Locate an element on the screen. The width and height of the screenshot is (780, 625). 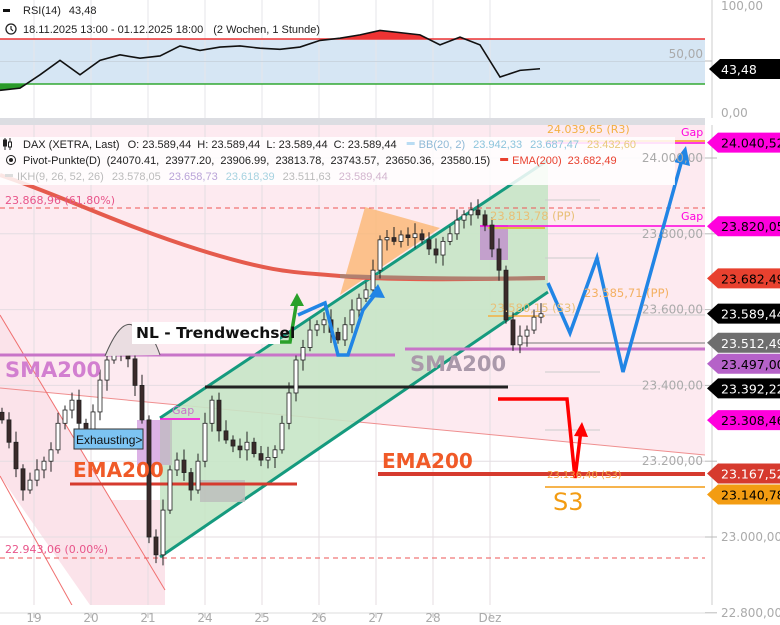
rsi-current-value: 43,48 is located at coordinates (739, 69).